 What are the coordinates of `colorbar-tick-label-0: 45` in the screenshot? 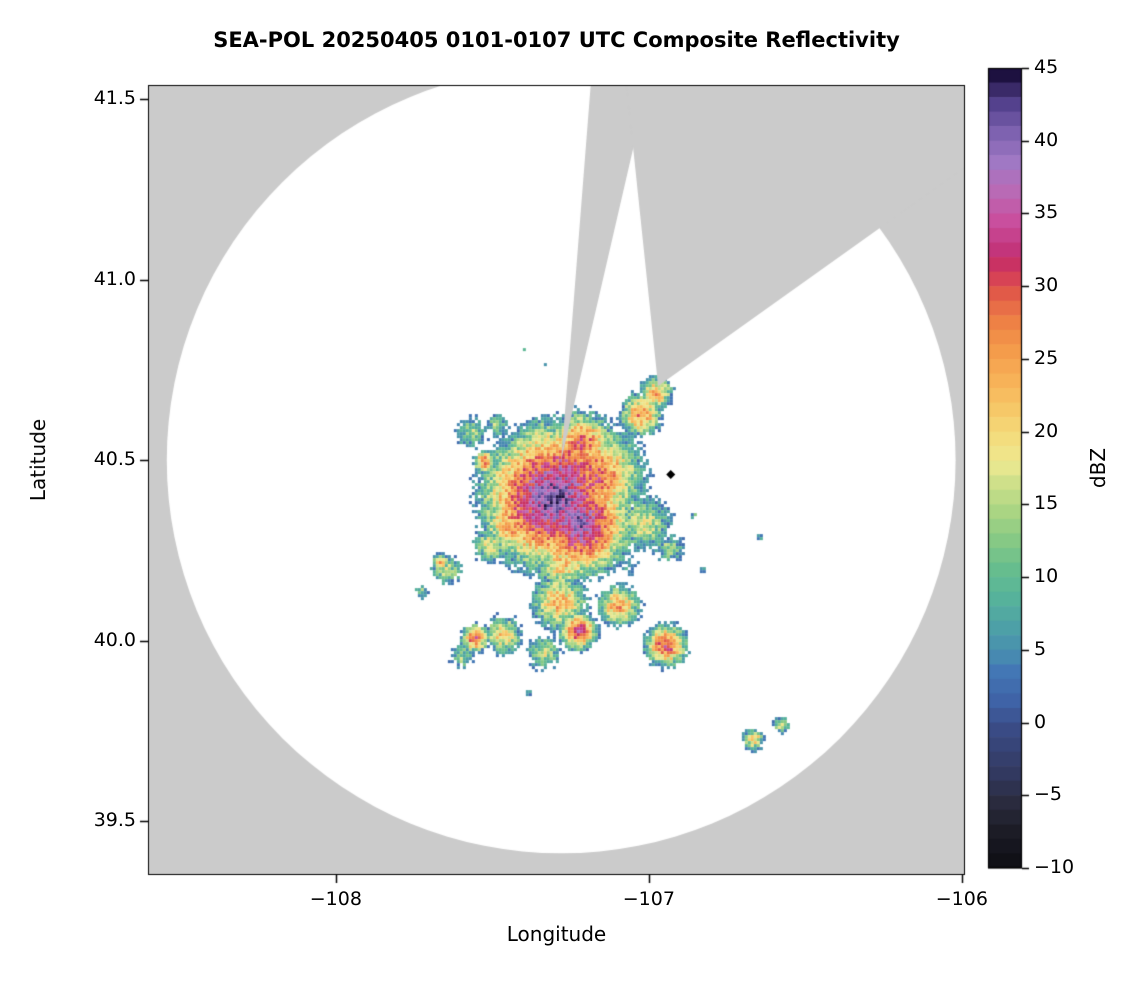 It's located at (1046, 67).